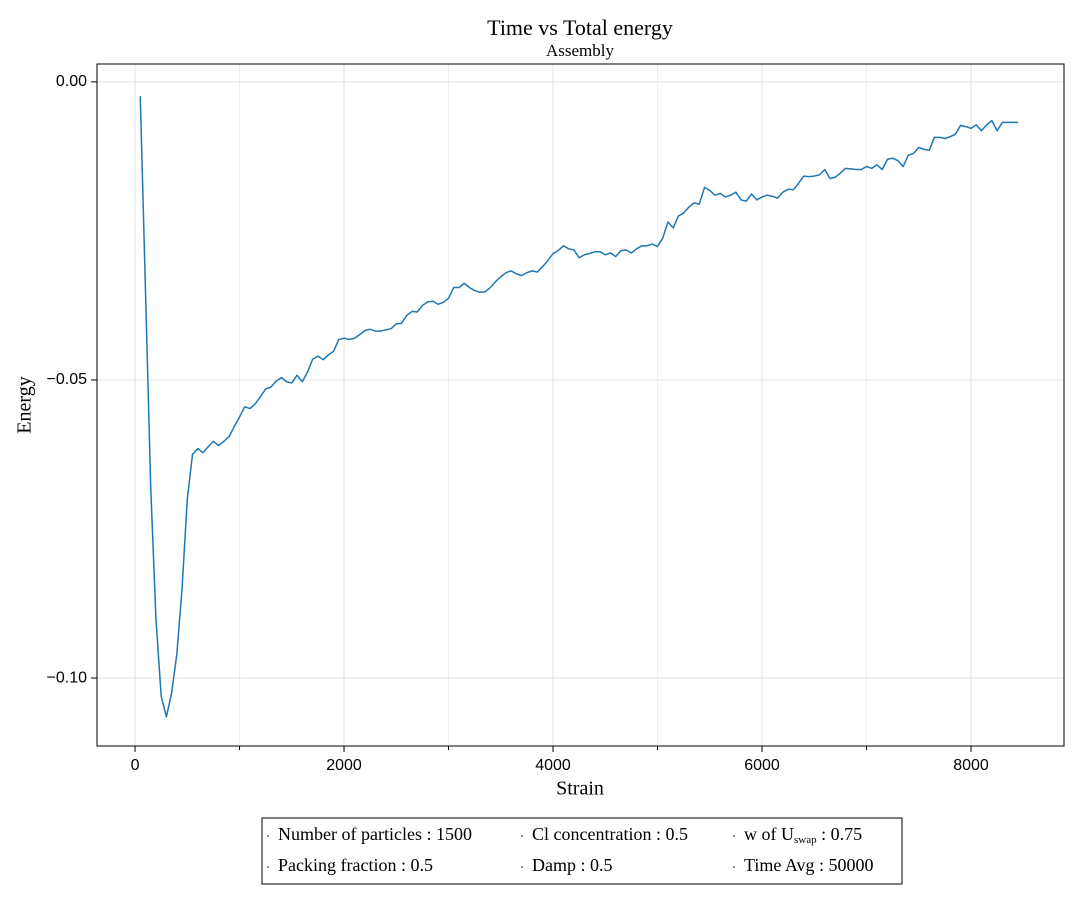 Image resolution: width=1080 pixels, height=900 pixels. Describe the element at coordinates (580, 789) in the screenshot. I see `x-axis-label: Strain` at that location.